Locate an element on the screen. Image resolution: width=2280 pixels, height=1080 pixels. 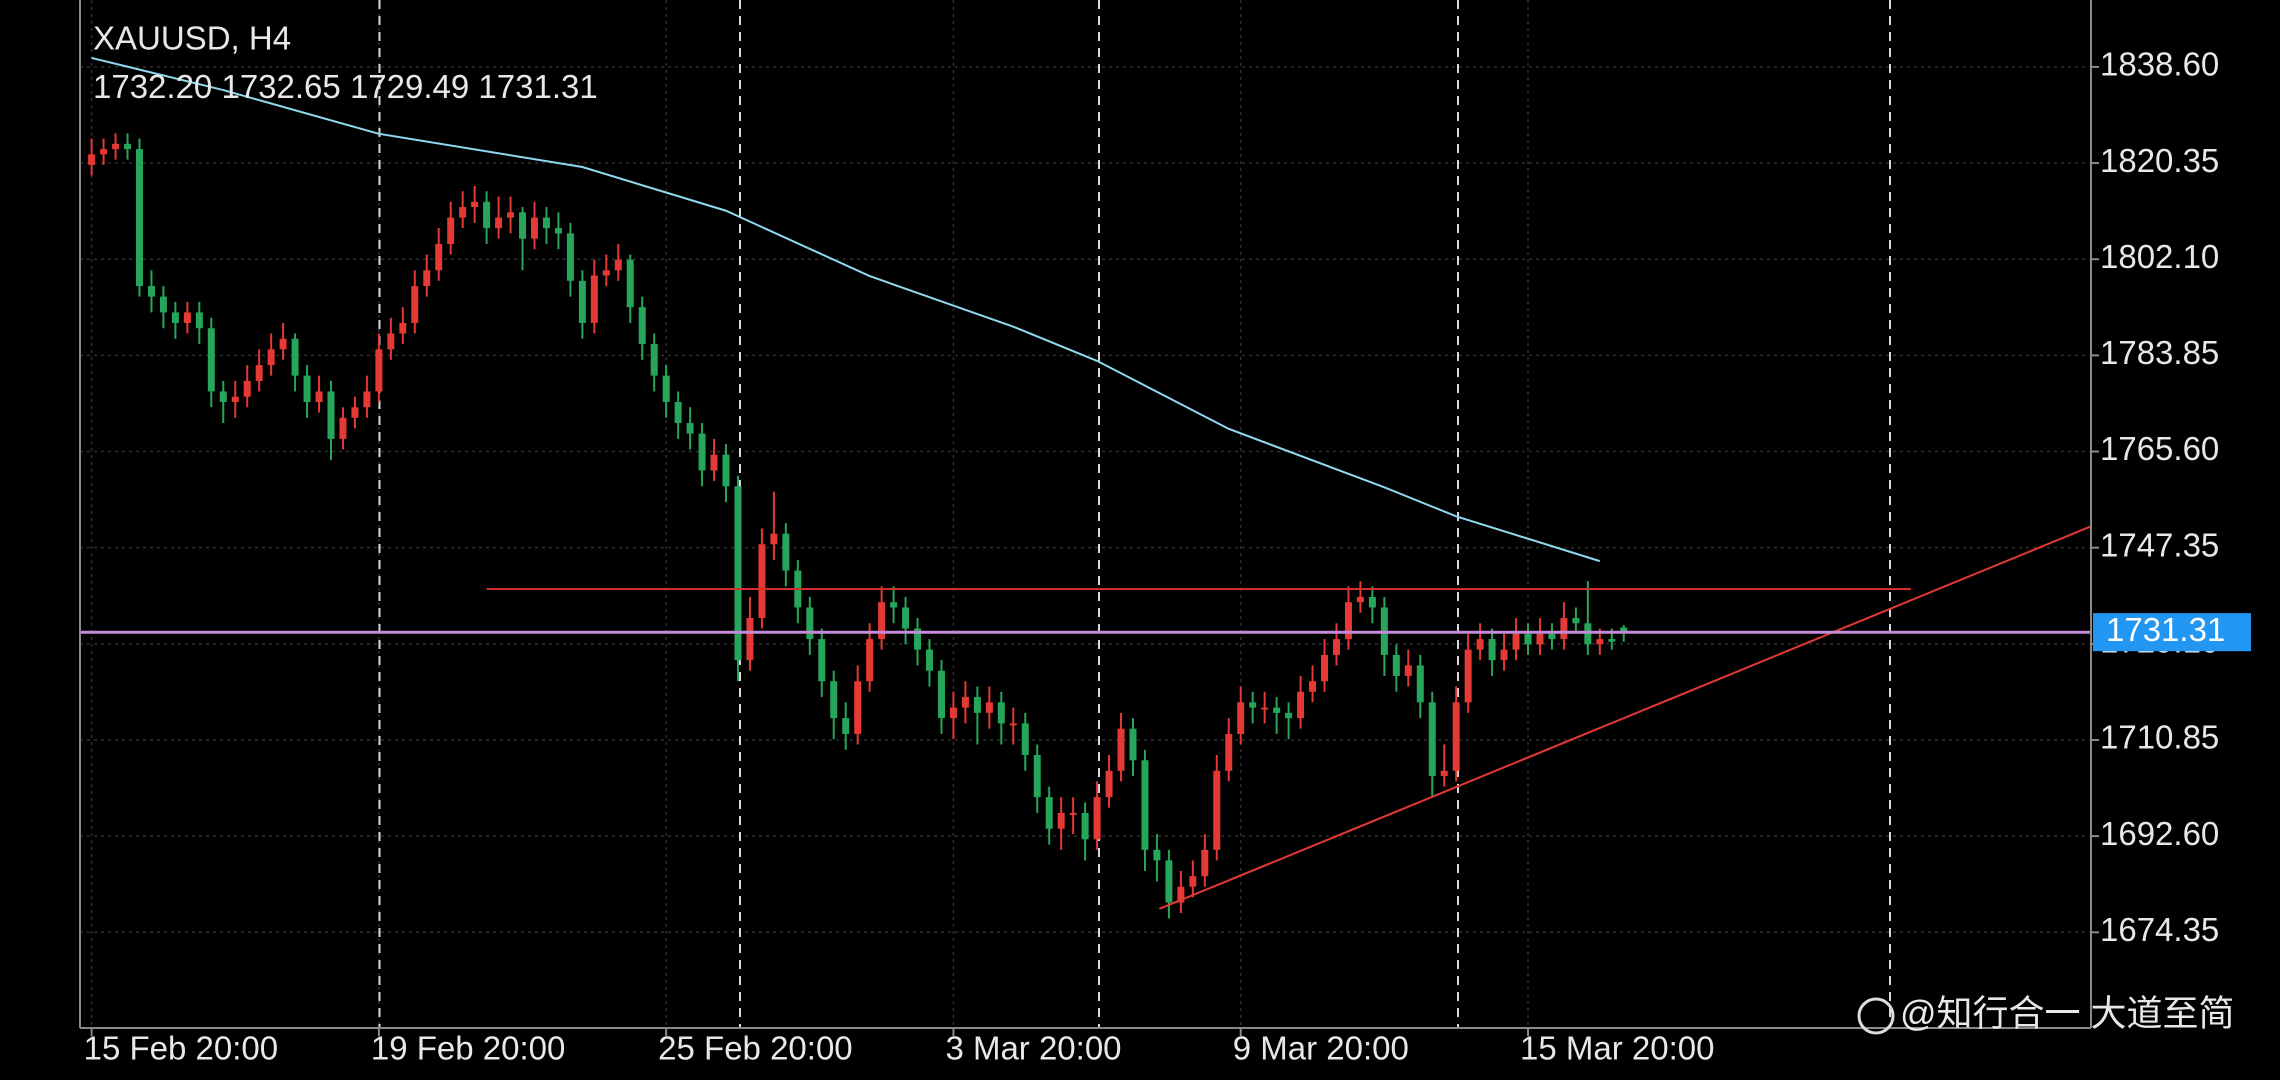
x-tick-label: 19 Feb 20:00 is located at coordinates (468, 1048).